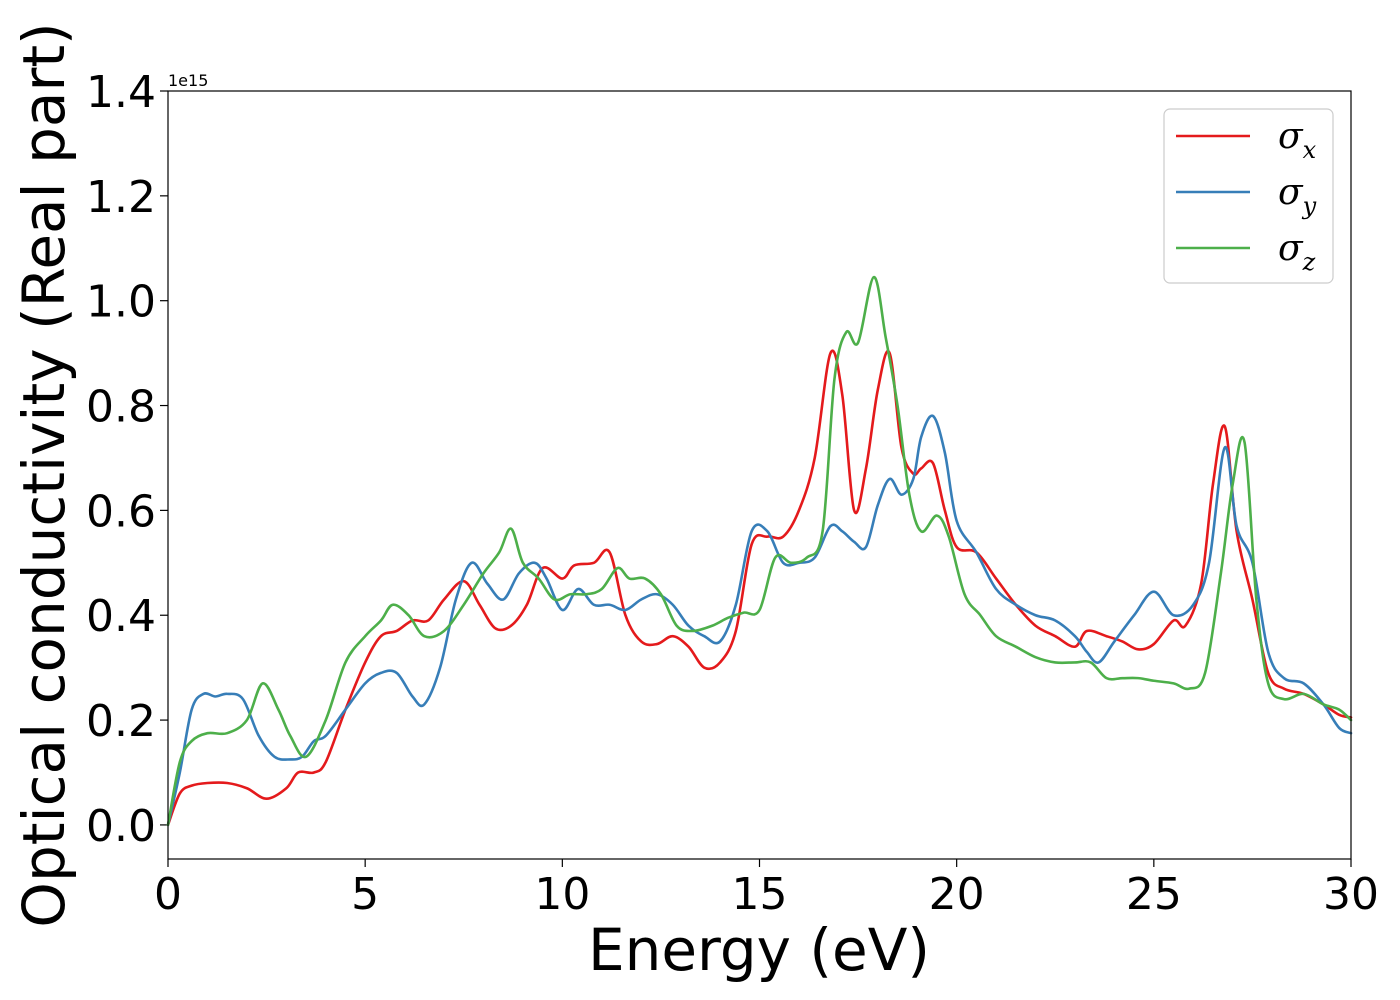 The image size is (1400, 1000). Describe the element at coordinates (121, 721) in the screenshot. I see `y-tick-label: 0.2` at that location.